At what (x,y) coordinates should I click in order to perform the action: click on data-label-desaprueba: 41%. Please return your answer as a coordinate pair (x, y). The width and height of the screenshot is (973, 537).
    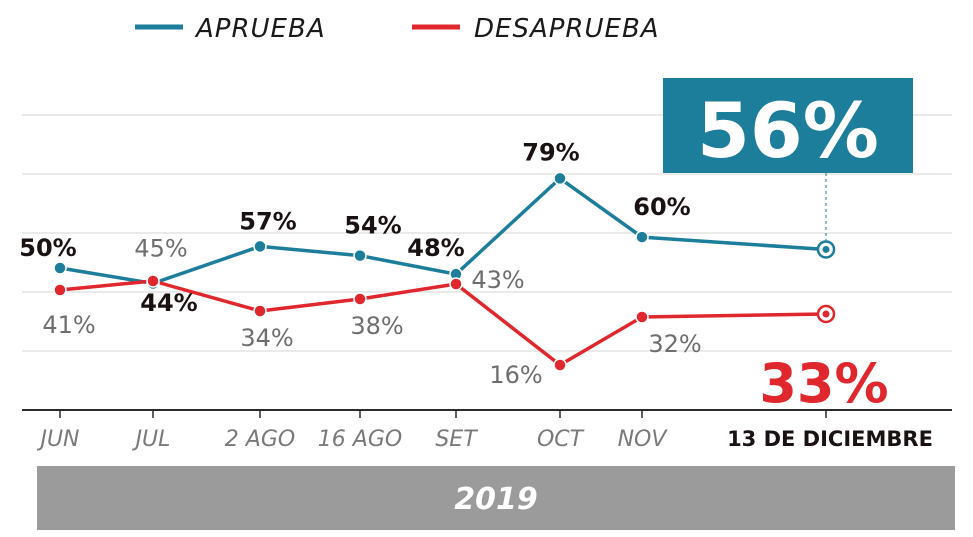
    Looking at the image, I should click on (68, 325).